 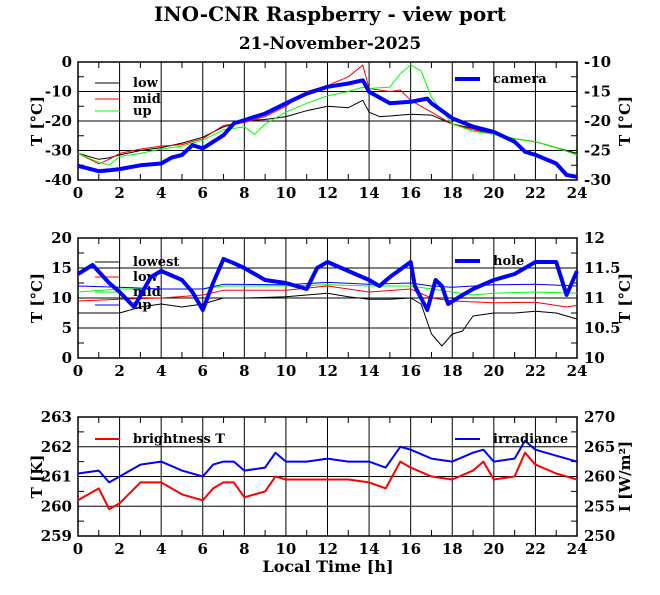 What do you see at coordinates (597, 121) in the screenshot?
I see `y-right-tick-label: -20` at bounding box center [597, 121].